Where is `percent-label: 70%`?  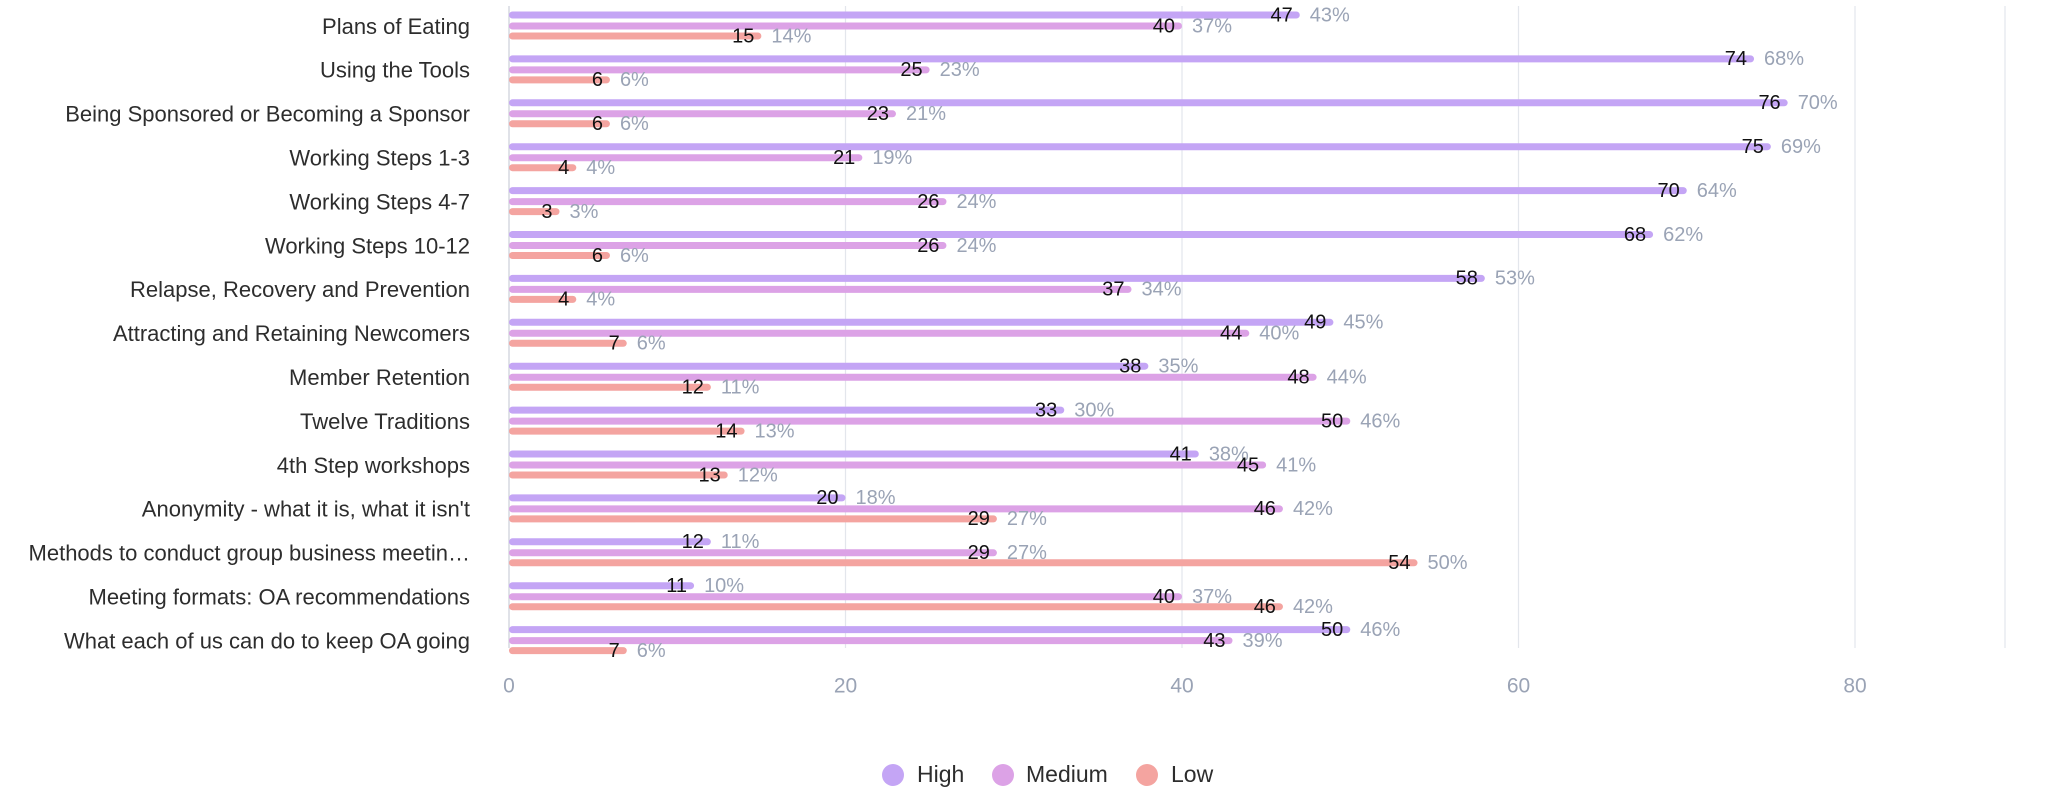
percent-label: 70% is located at coordinates (1818, 103).